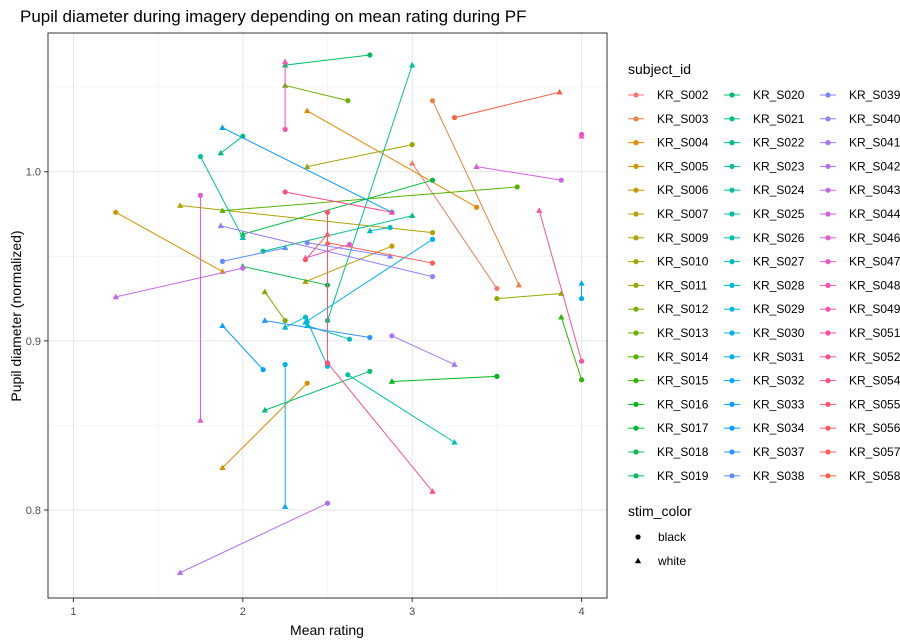 This screenshot has width=900, height=644. I want to click on legend-item-kr-s024: KR_S024, so click(764, 190).